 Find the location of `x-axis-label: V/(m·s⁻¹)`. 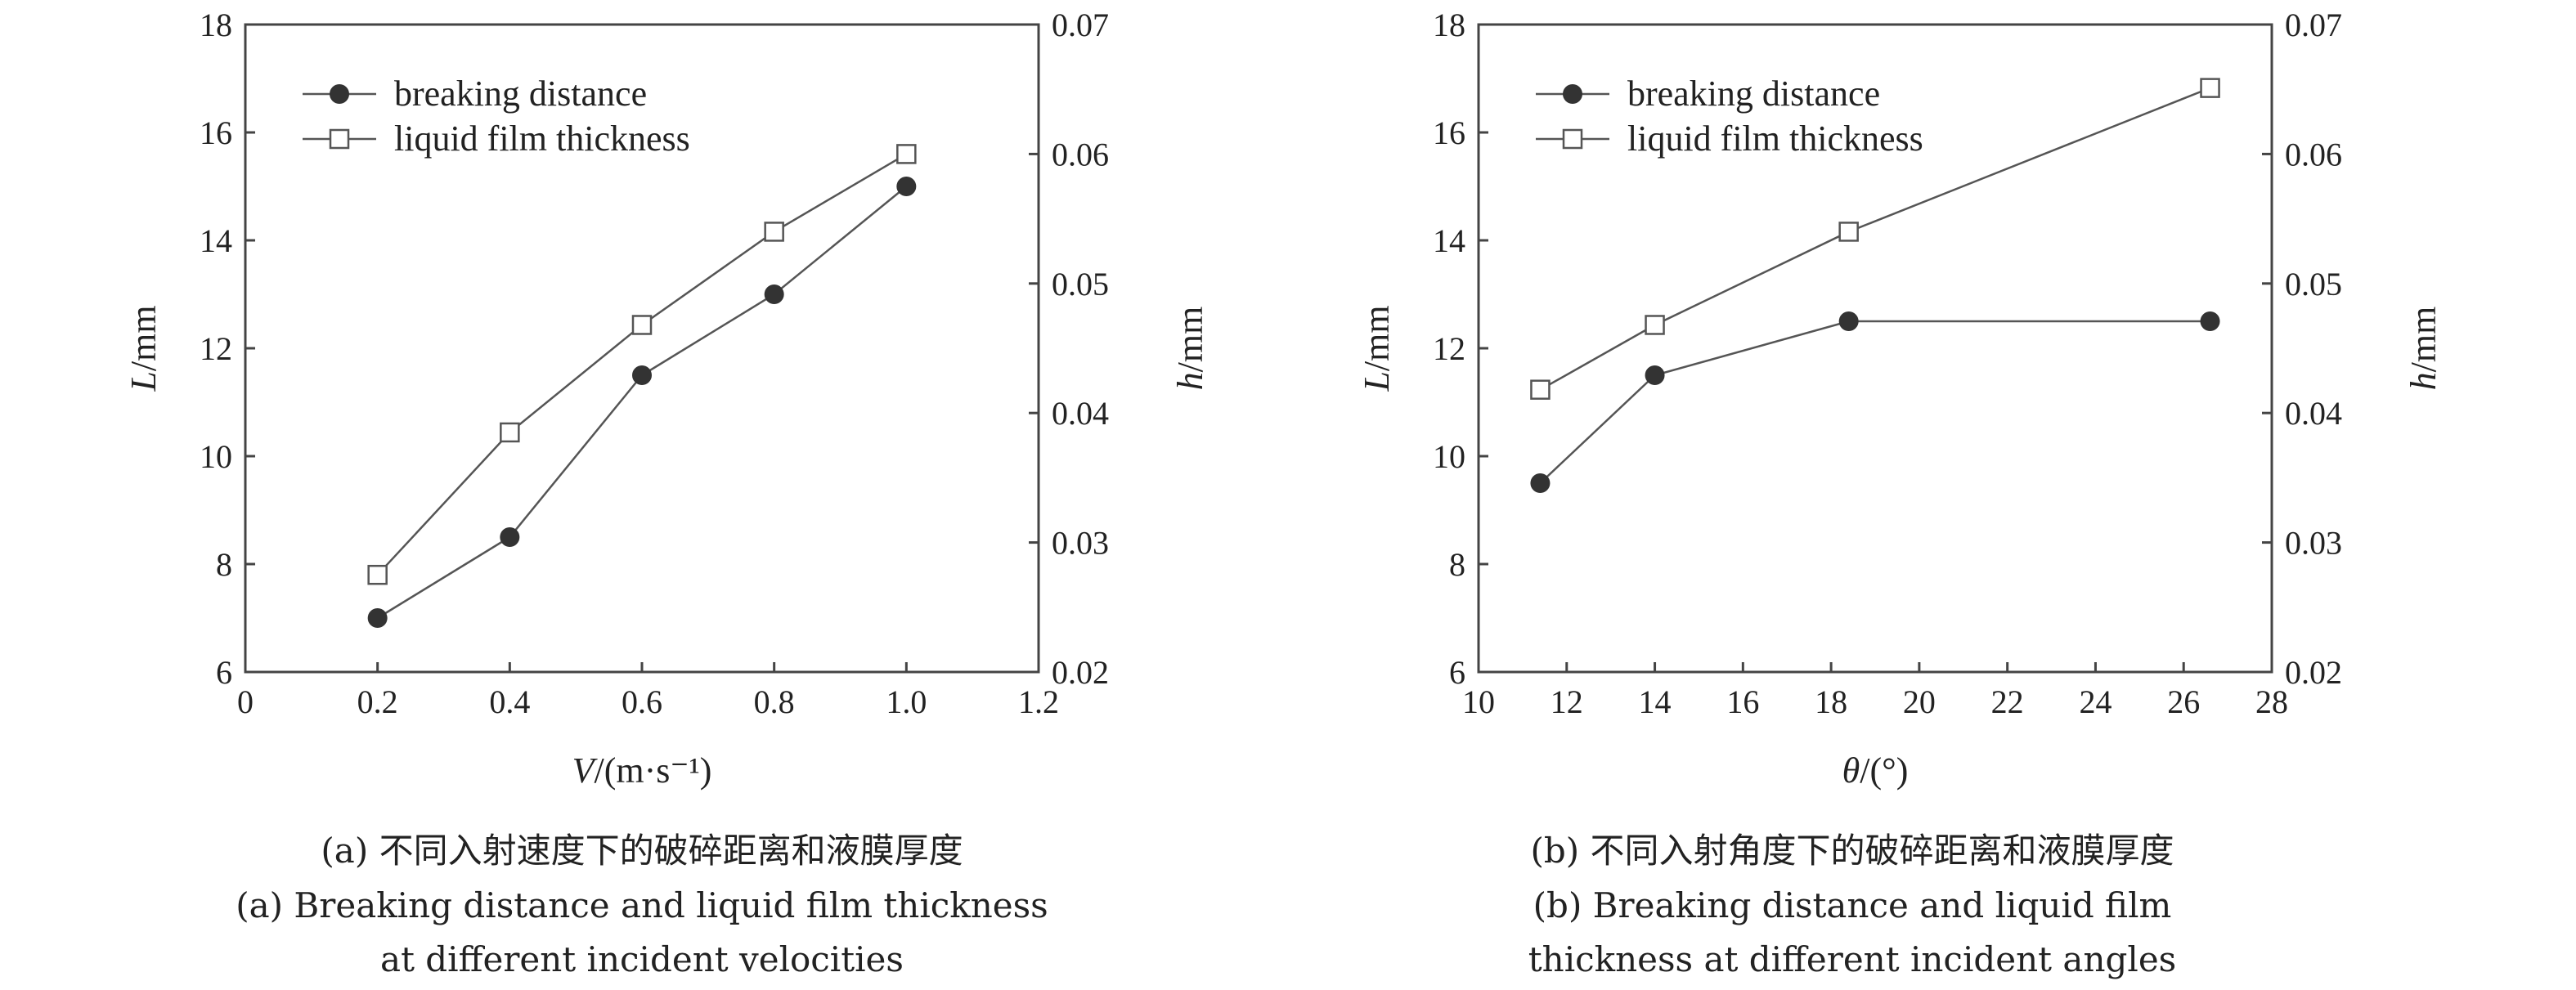

x-axis-label: V/(m·s⁻¹) is located at coordinates (642, 770).